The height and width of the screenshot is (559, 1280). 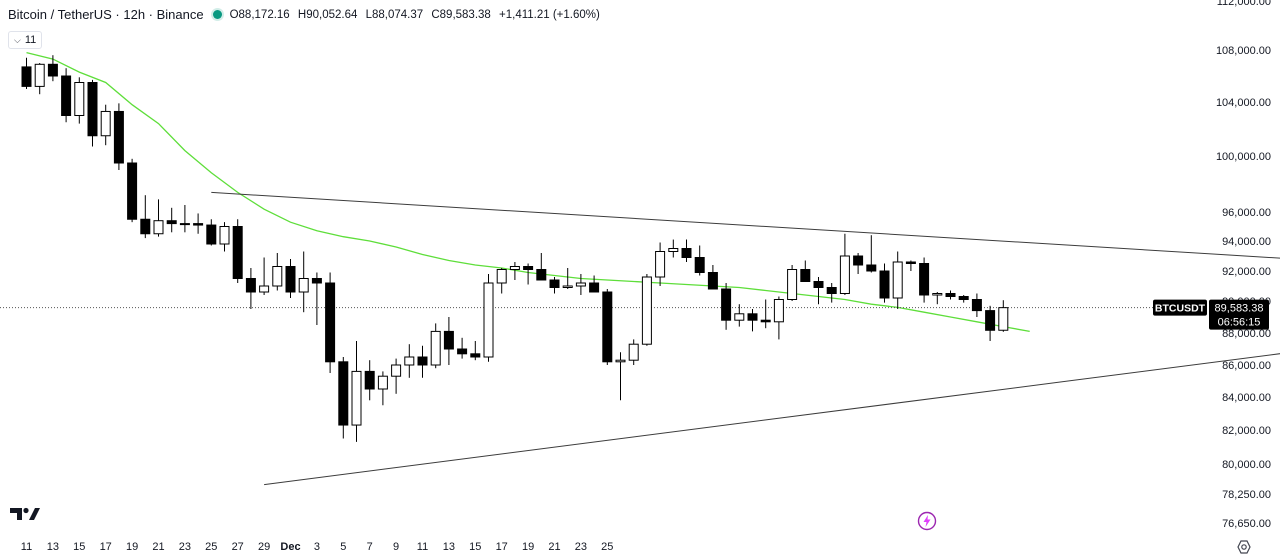 I want to click on y-axis-tick-label: 78,250.00, so click(x=1246, y=495).